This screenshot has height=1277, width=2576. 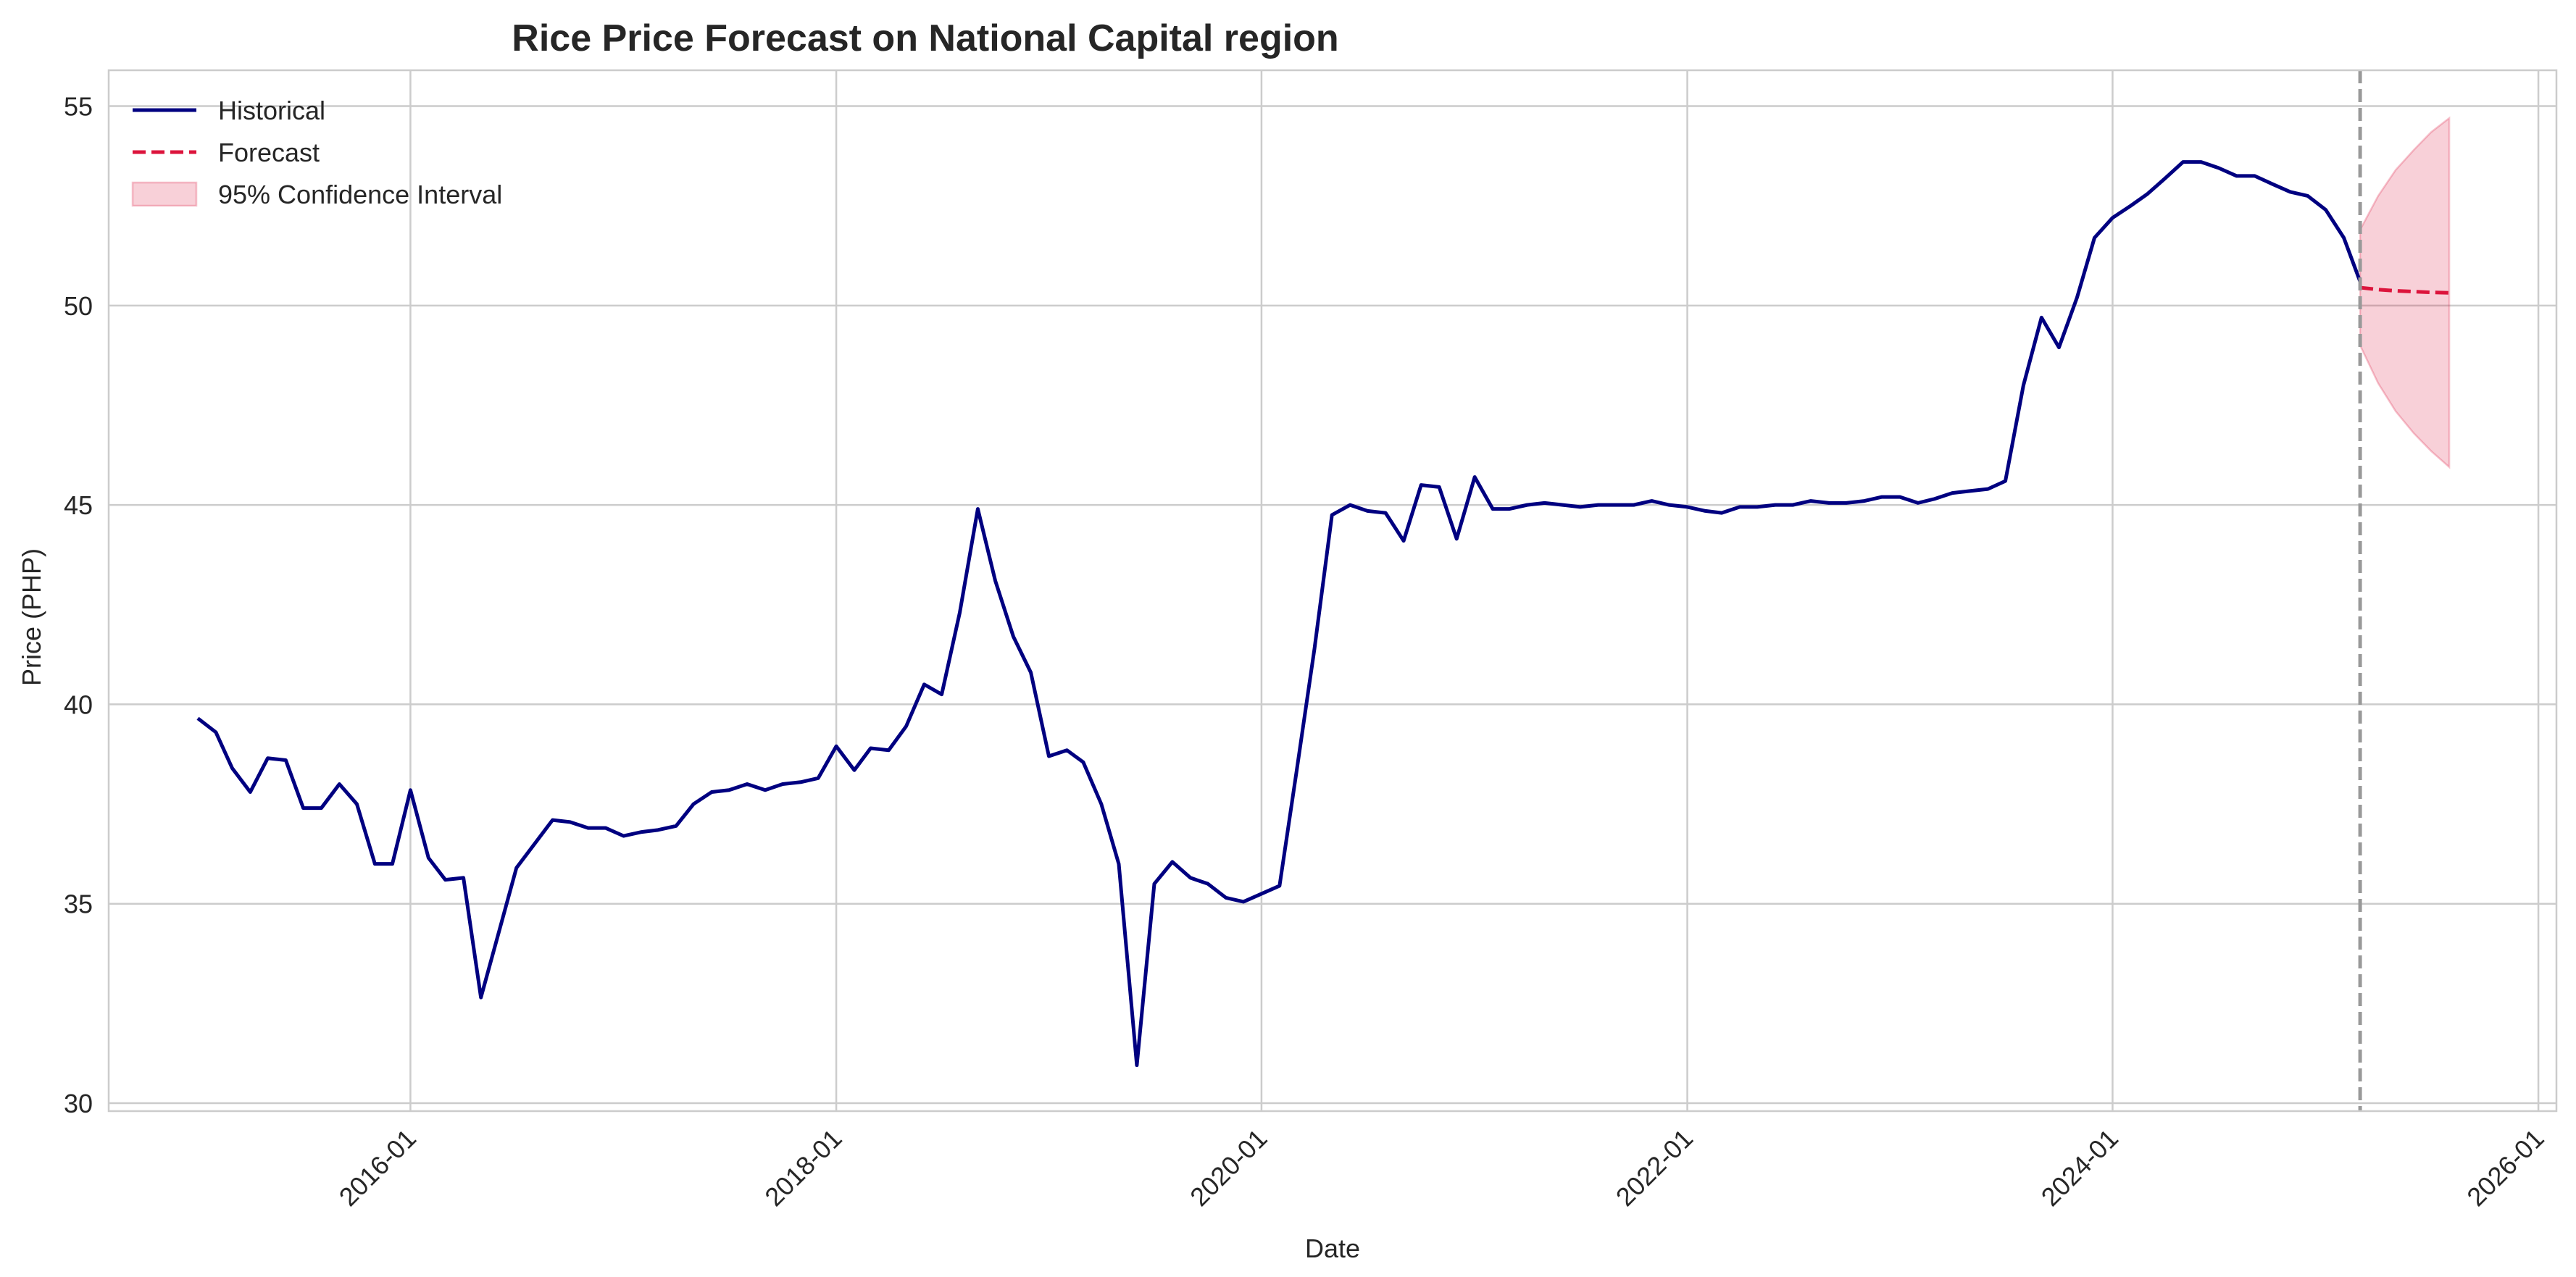 I want to click on y-tick-label: 50, so click(x=78, y=306).